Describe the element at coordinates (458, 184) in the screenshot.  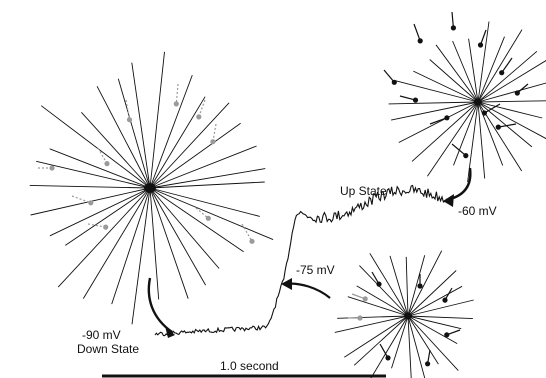
I see `arrow-to-up-state` at that location.